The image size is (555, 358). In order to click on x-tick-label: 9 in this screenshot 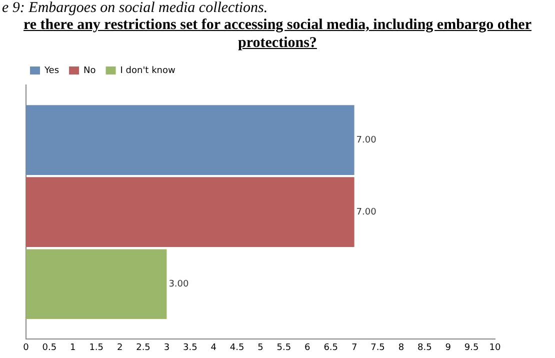, I will do `click(448, 347)`.